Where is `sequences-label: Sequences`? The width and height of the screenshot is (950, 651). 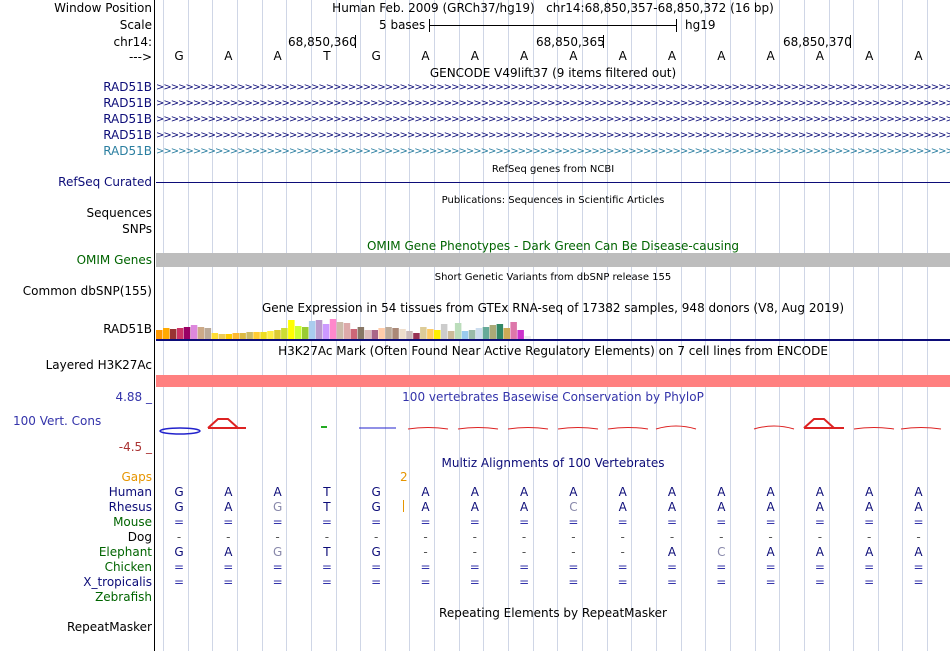 sequences-label: Sequences is located at coordinates (119, 213).